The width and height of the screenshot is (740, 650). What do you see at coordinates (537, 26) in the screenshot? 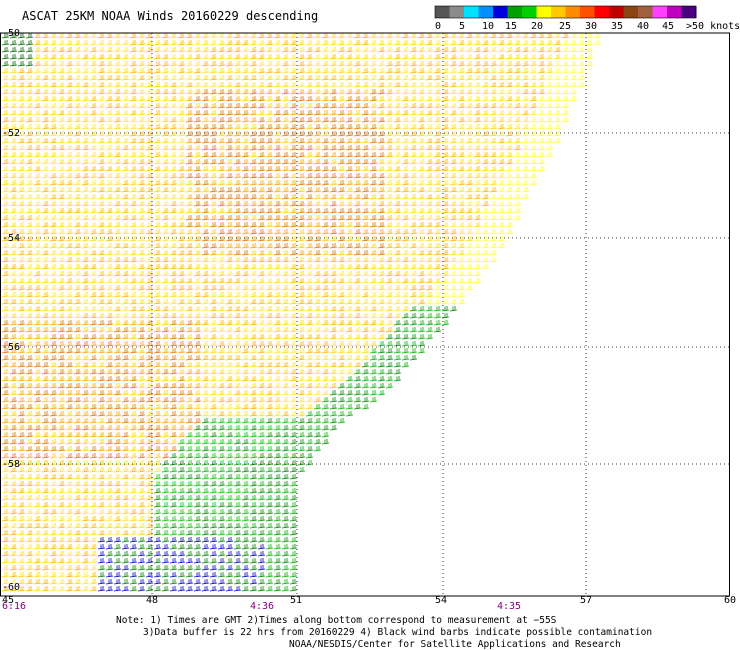
I see `legend-label: 20` at bounding box center [537, 26].